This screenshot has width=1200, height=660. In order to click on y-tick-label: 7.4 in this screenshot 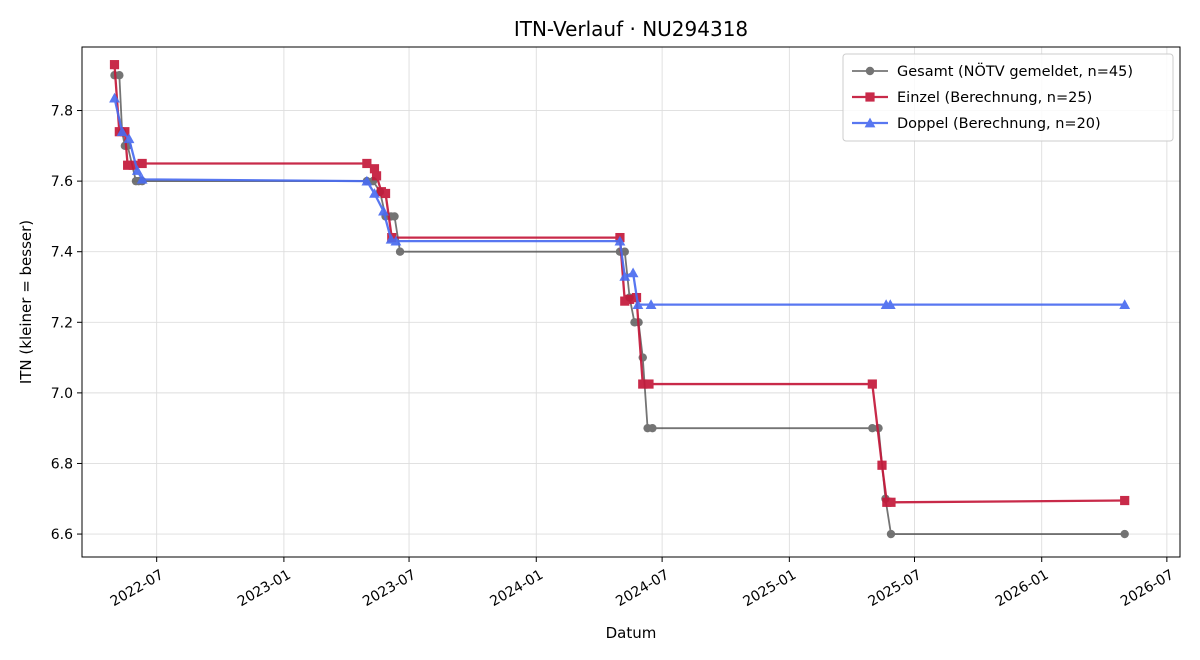, I will do `click(62, 253)`.